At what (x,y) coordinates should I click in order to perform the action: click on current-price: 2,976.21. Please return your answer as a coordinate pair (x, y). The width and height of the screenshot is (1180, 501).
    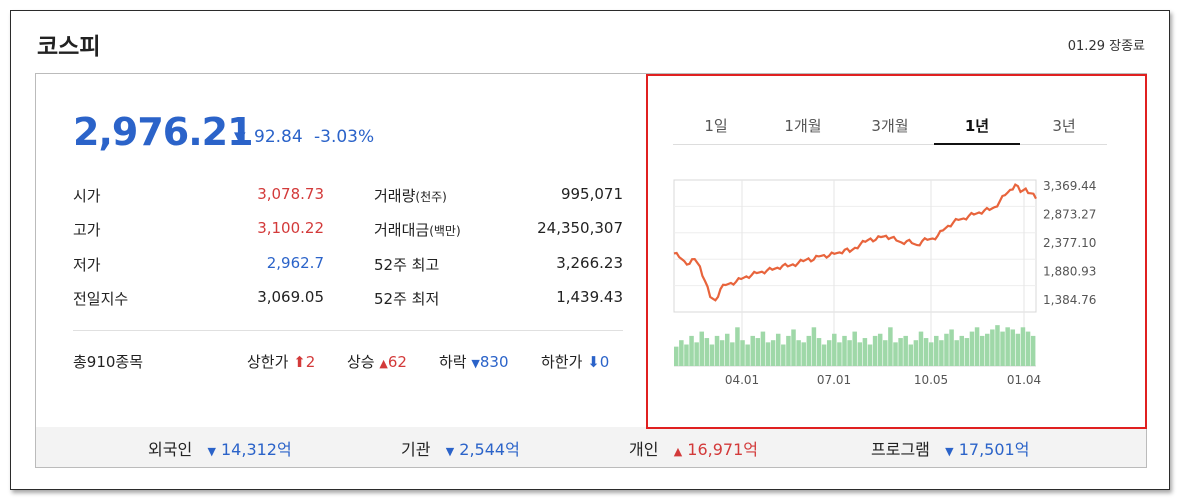
    Looking at the image, I should click on (163, 132).